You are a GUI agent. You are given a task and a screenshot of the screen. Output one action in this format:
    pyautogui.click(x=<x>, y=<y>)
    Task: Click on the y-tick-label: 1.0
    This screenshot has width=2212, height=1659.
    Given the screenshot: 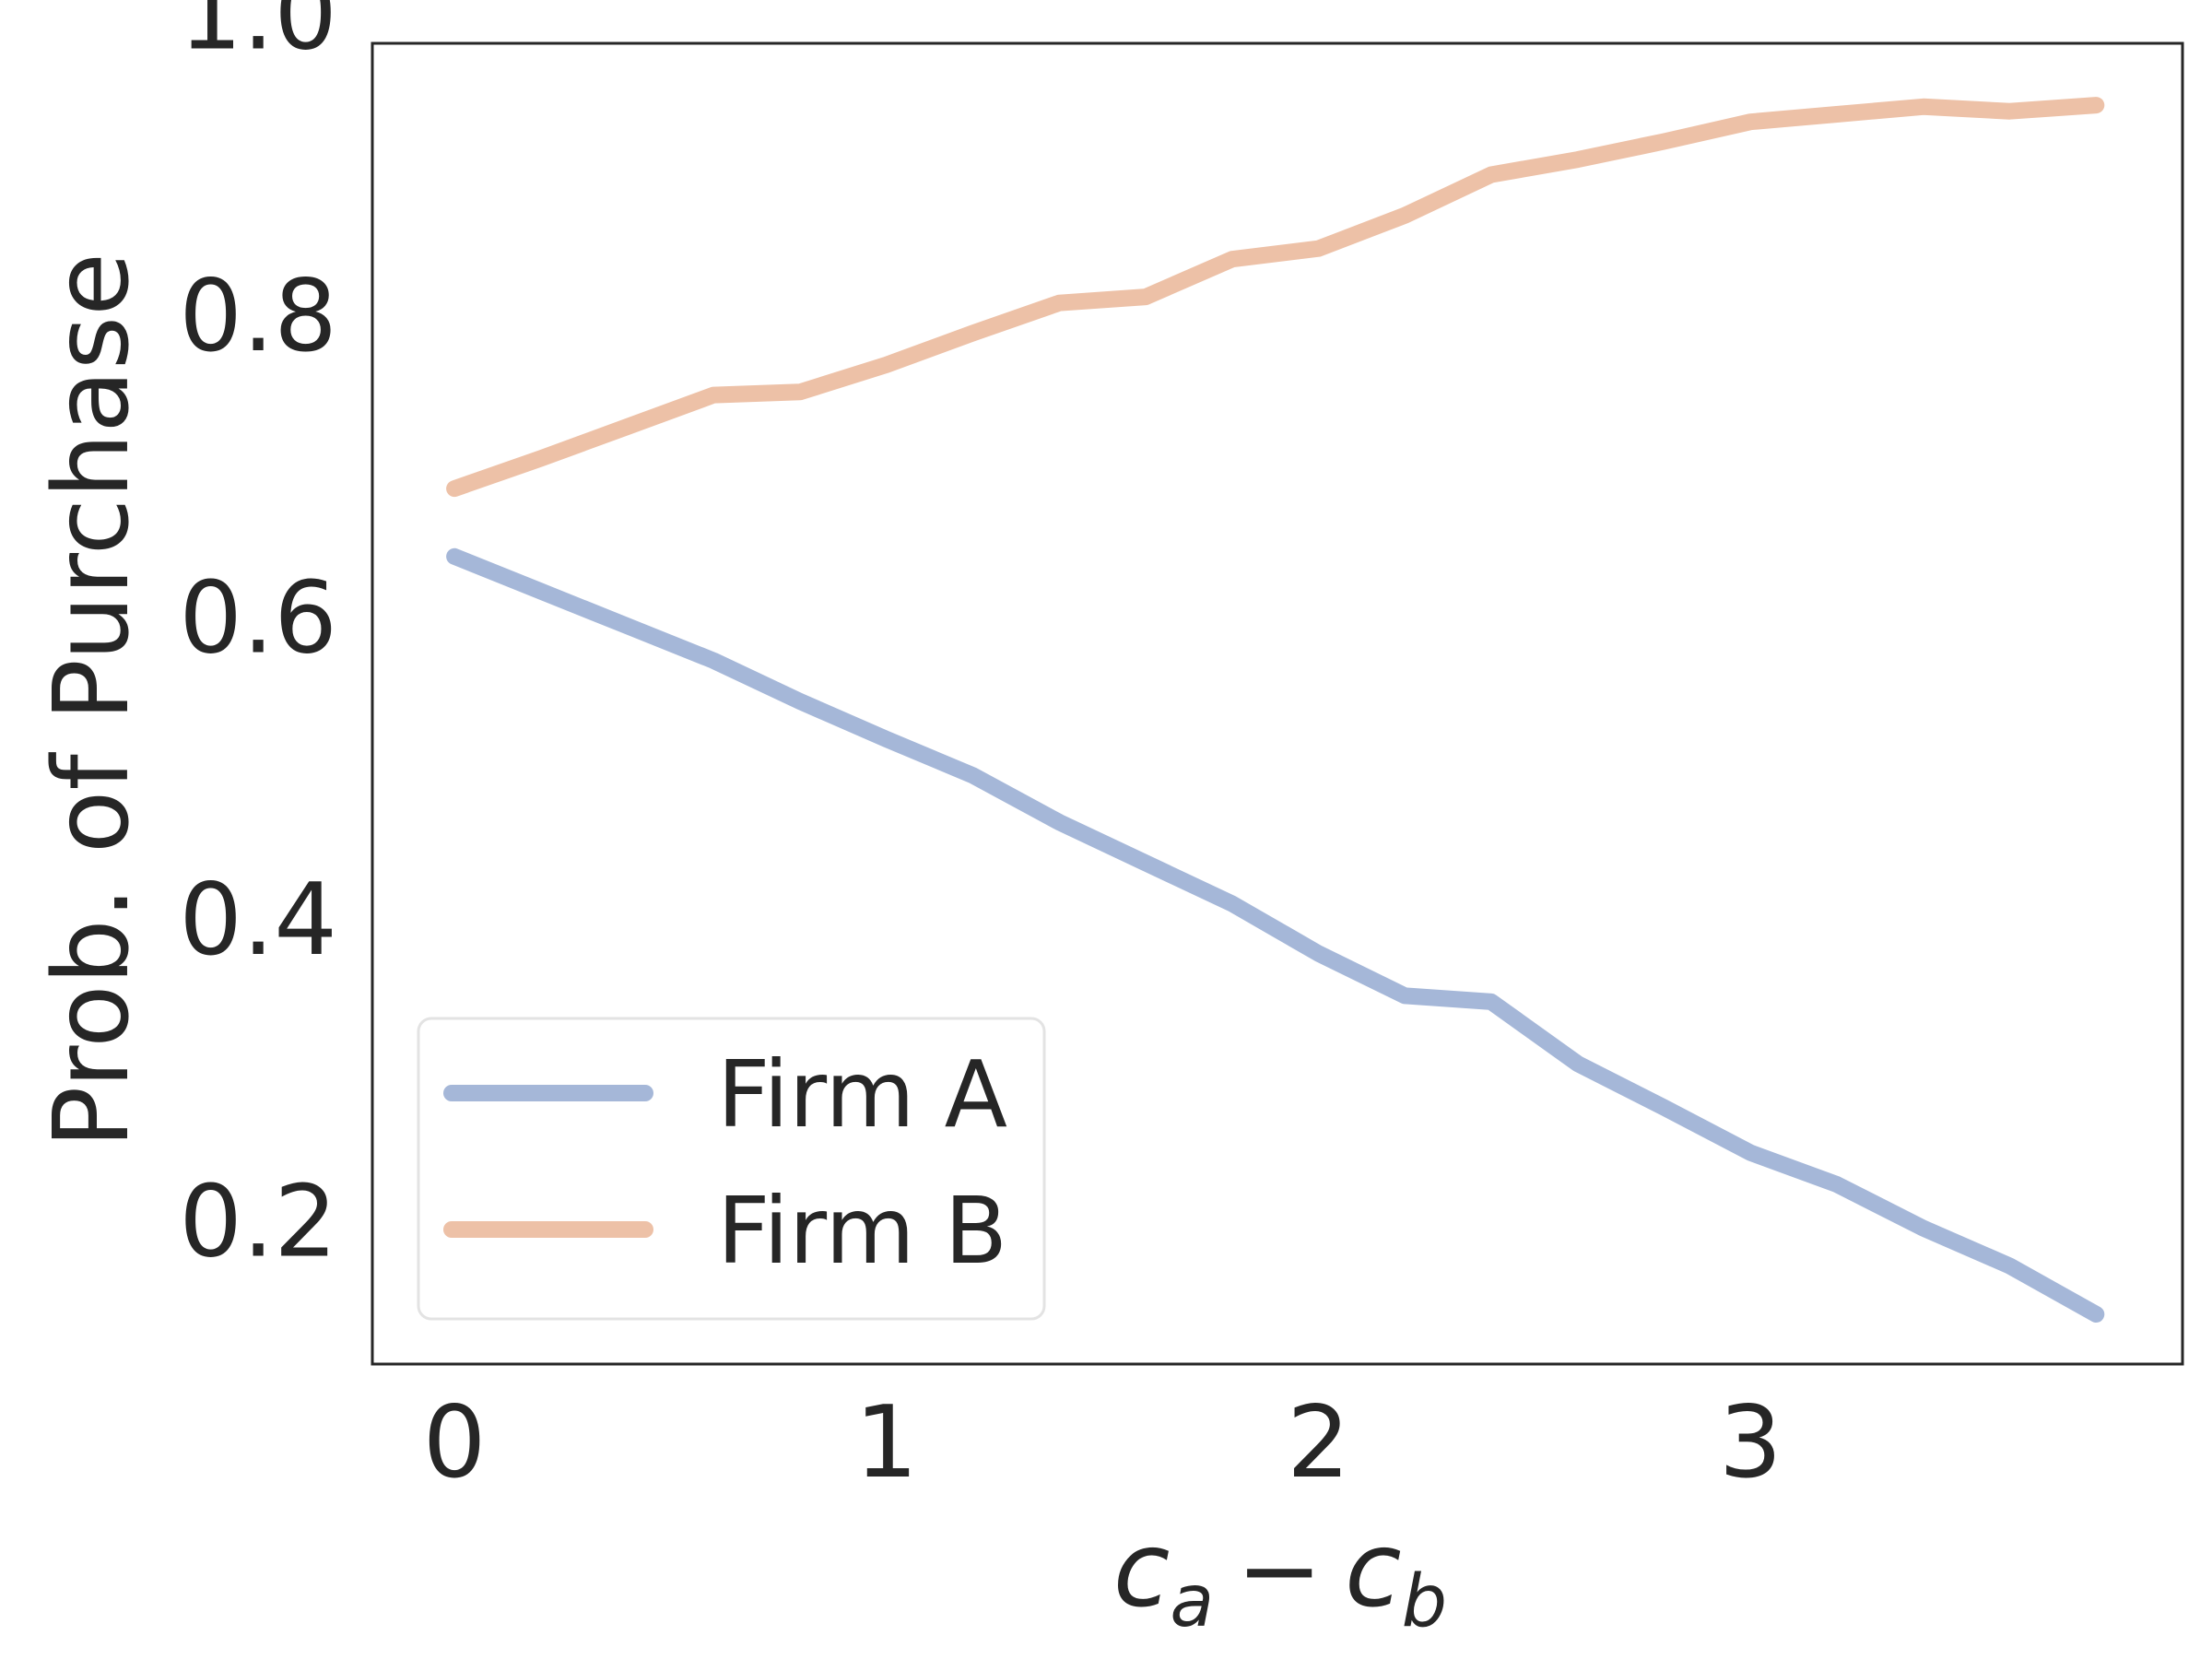 What is the action you would take?
    pyautogui.click(x=258, y=36)
    